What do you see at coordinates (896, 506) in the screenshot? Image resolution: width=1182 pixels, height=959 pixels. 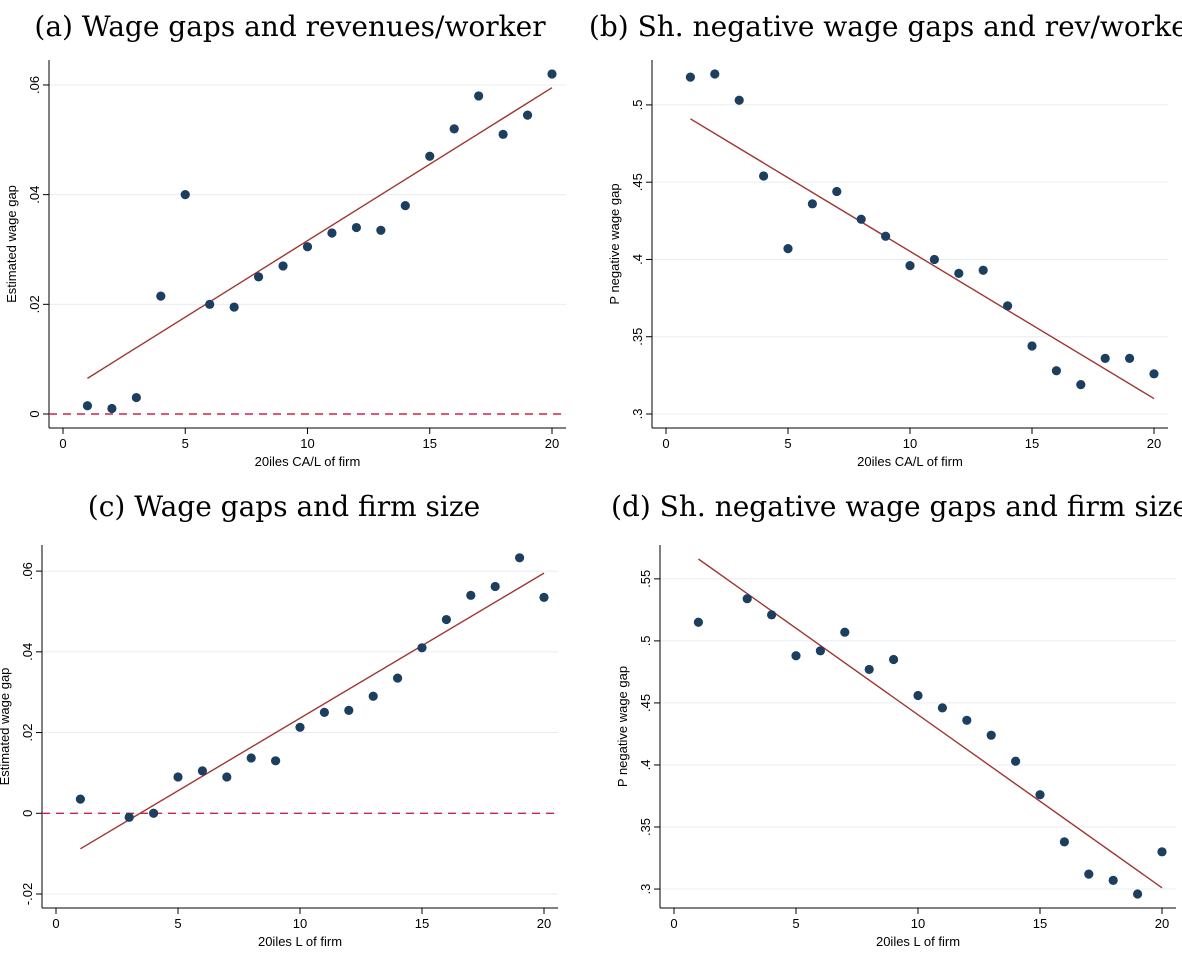 I see `panel-title: (d) Sh. negative wage gaps and firm size` at bounding box center [896, 506].